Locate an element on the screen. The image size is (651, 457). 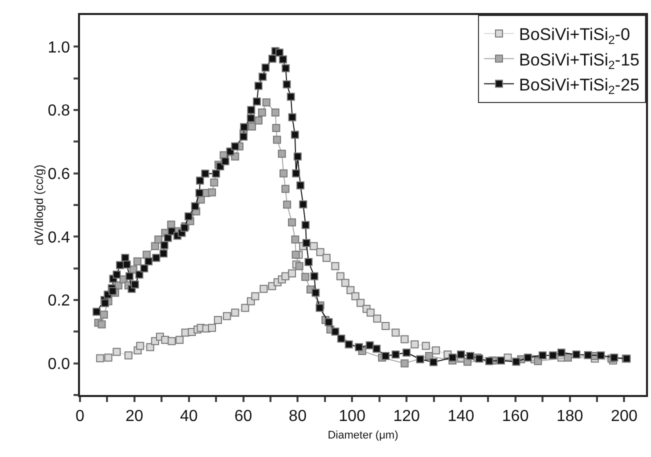
x-tick-label: 60 is located at coordinates (243, 416).